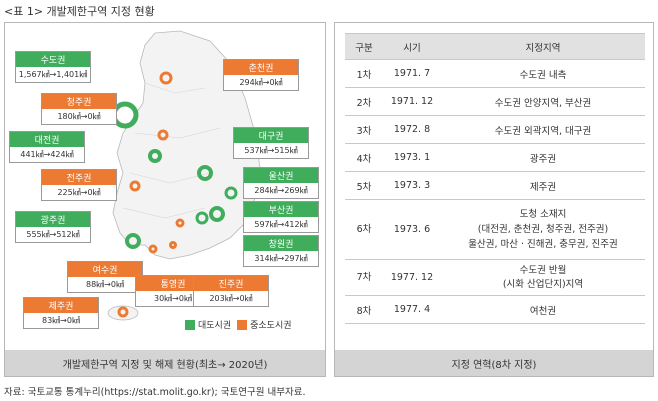 The width and height of the screenshot is (658, 401). I want to click on cell-order: 6차, so click(364, 229).